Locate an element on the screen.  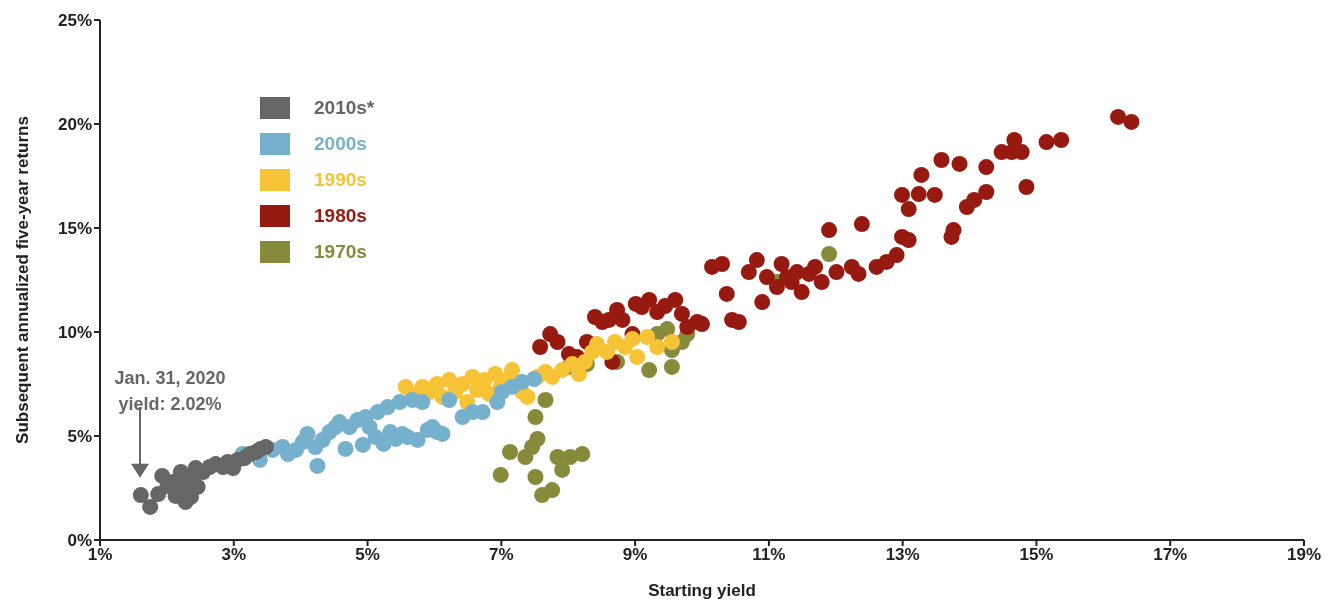
y-tick-label: 15% is located at coordinates (74, 229).